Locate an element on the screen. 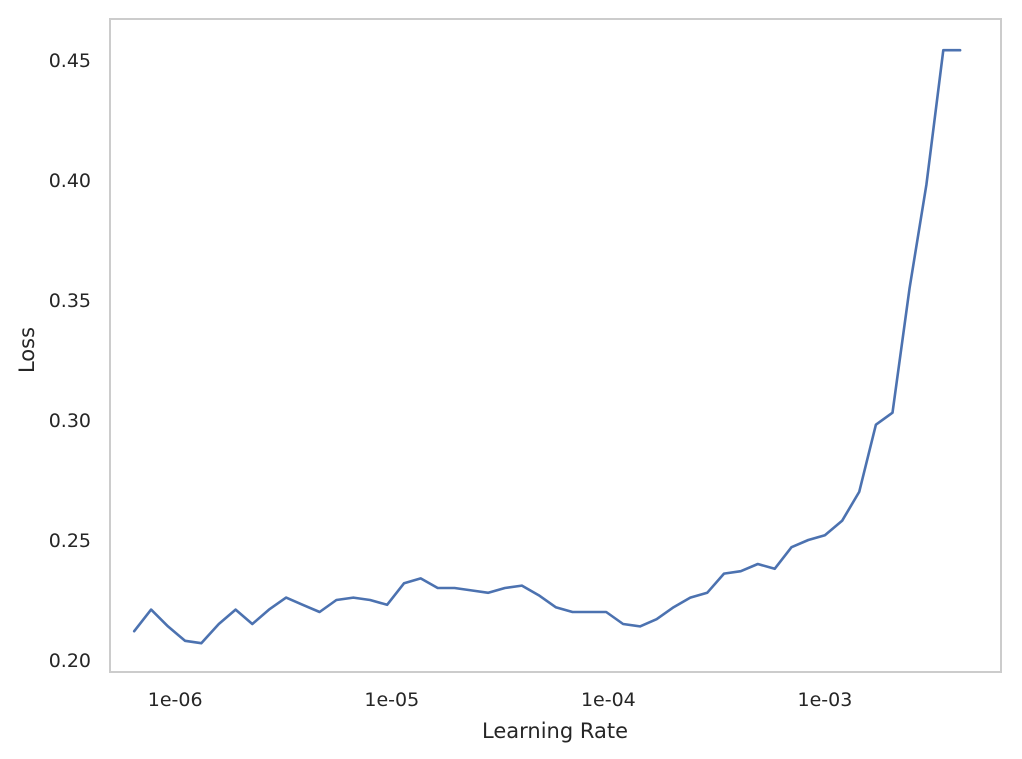 The image size is (1022, 759). x-tick-label: 1e-04 is located at coordinates (608, 700).